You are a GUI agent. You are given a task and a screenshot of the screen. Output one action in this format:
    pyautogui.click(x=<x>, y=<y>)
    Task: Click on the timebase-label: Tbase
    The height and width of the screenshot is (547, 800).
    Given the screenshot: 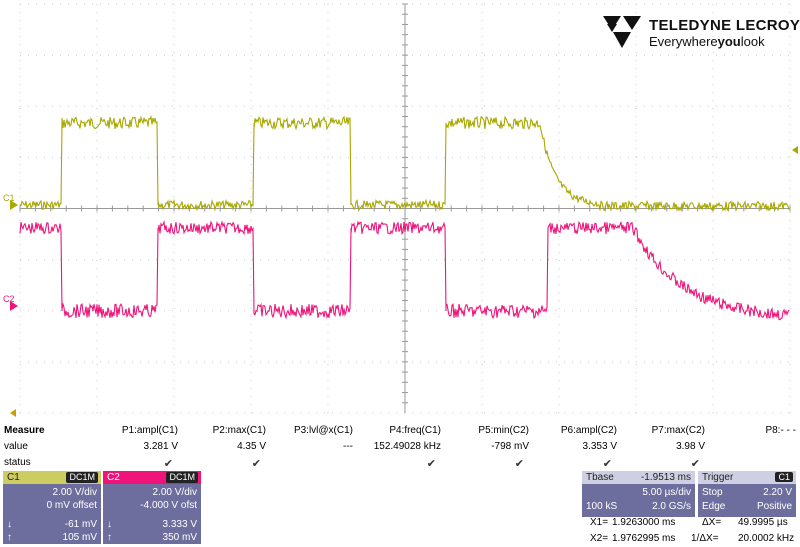 What is the action you would take?
    pyautogui.click(x=600, y=477)
    